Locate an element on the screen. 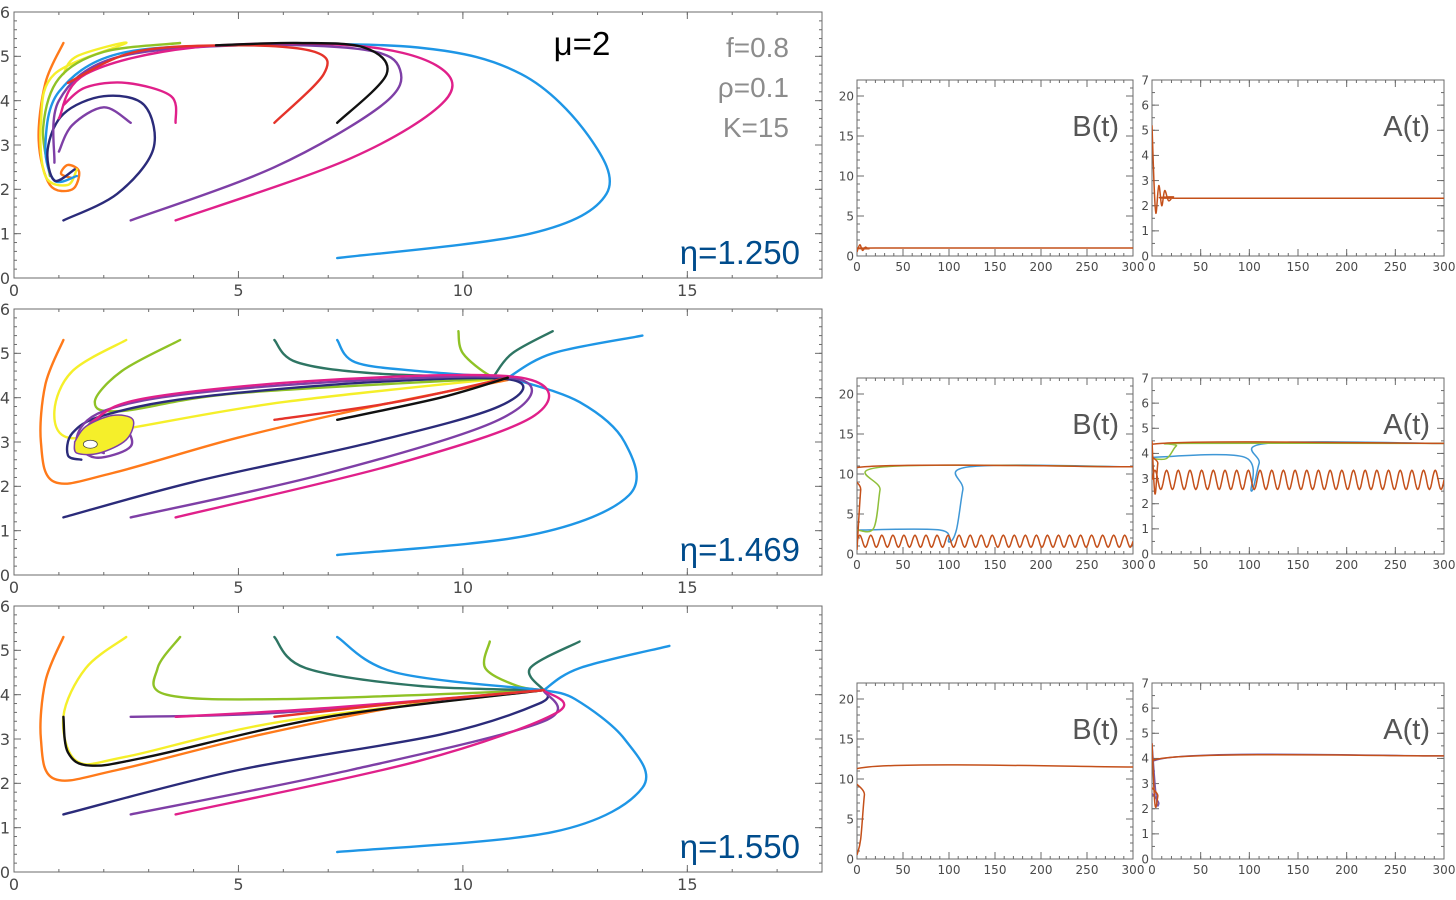 The width and height of the screenshot is (1456, 900). rho-label: ρ=0.1 is located at coordinates (753, 87).